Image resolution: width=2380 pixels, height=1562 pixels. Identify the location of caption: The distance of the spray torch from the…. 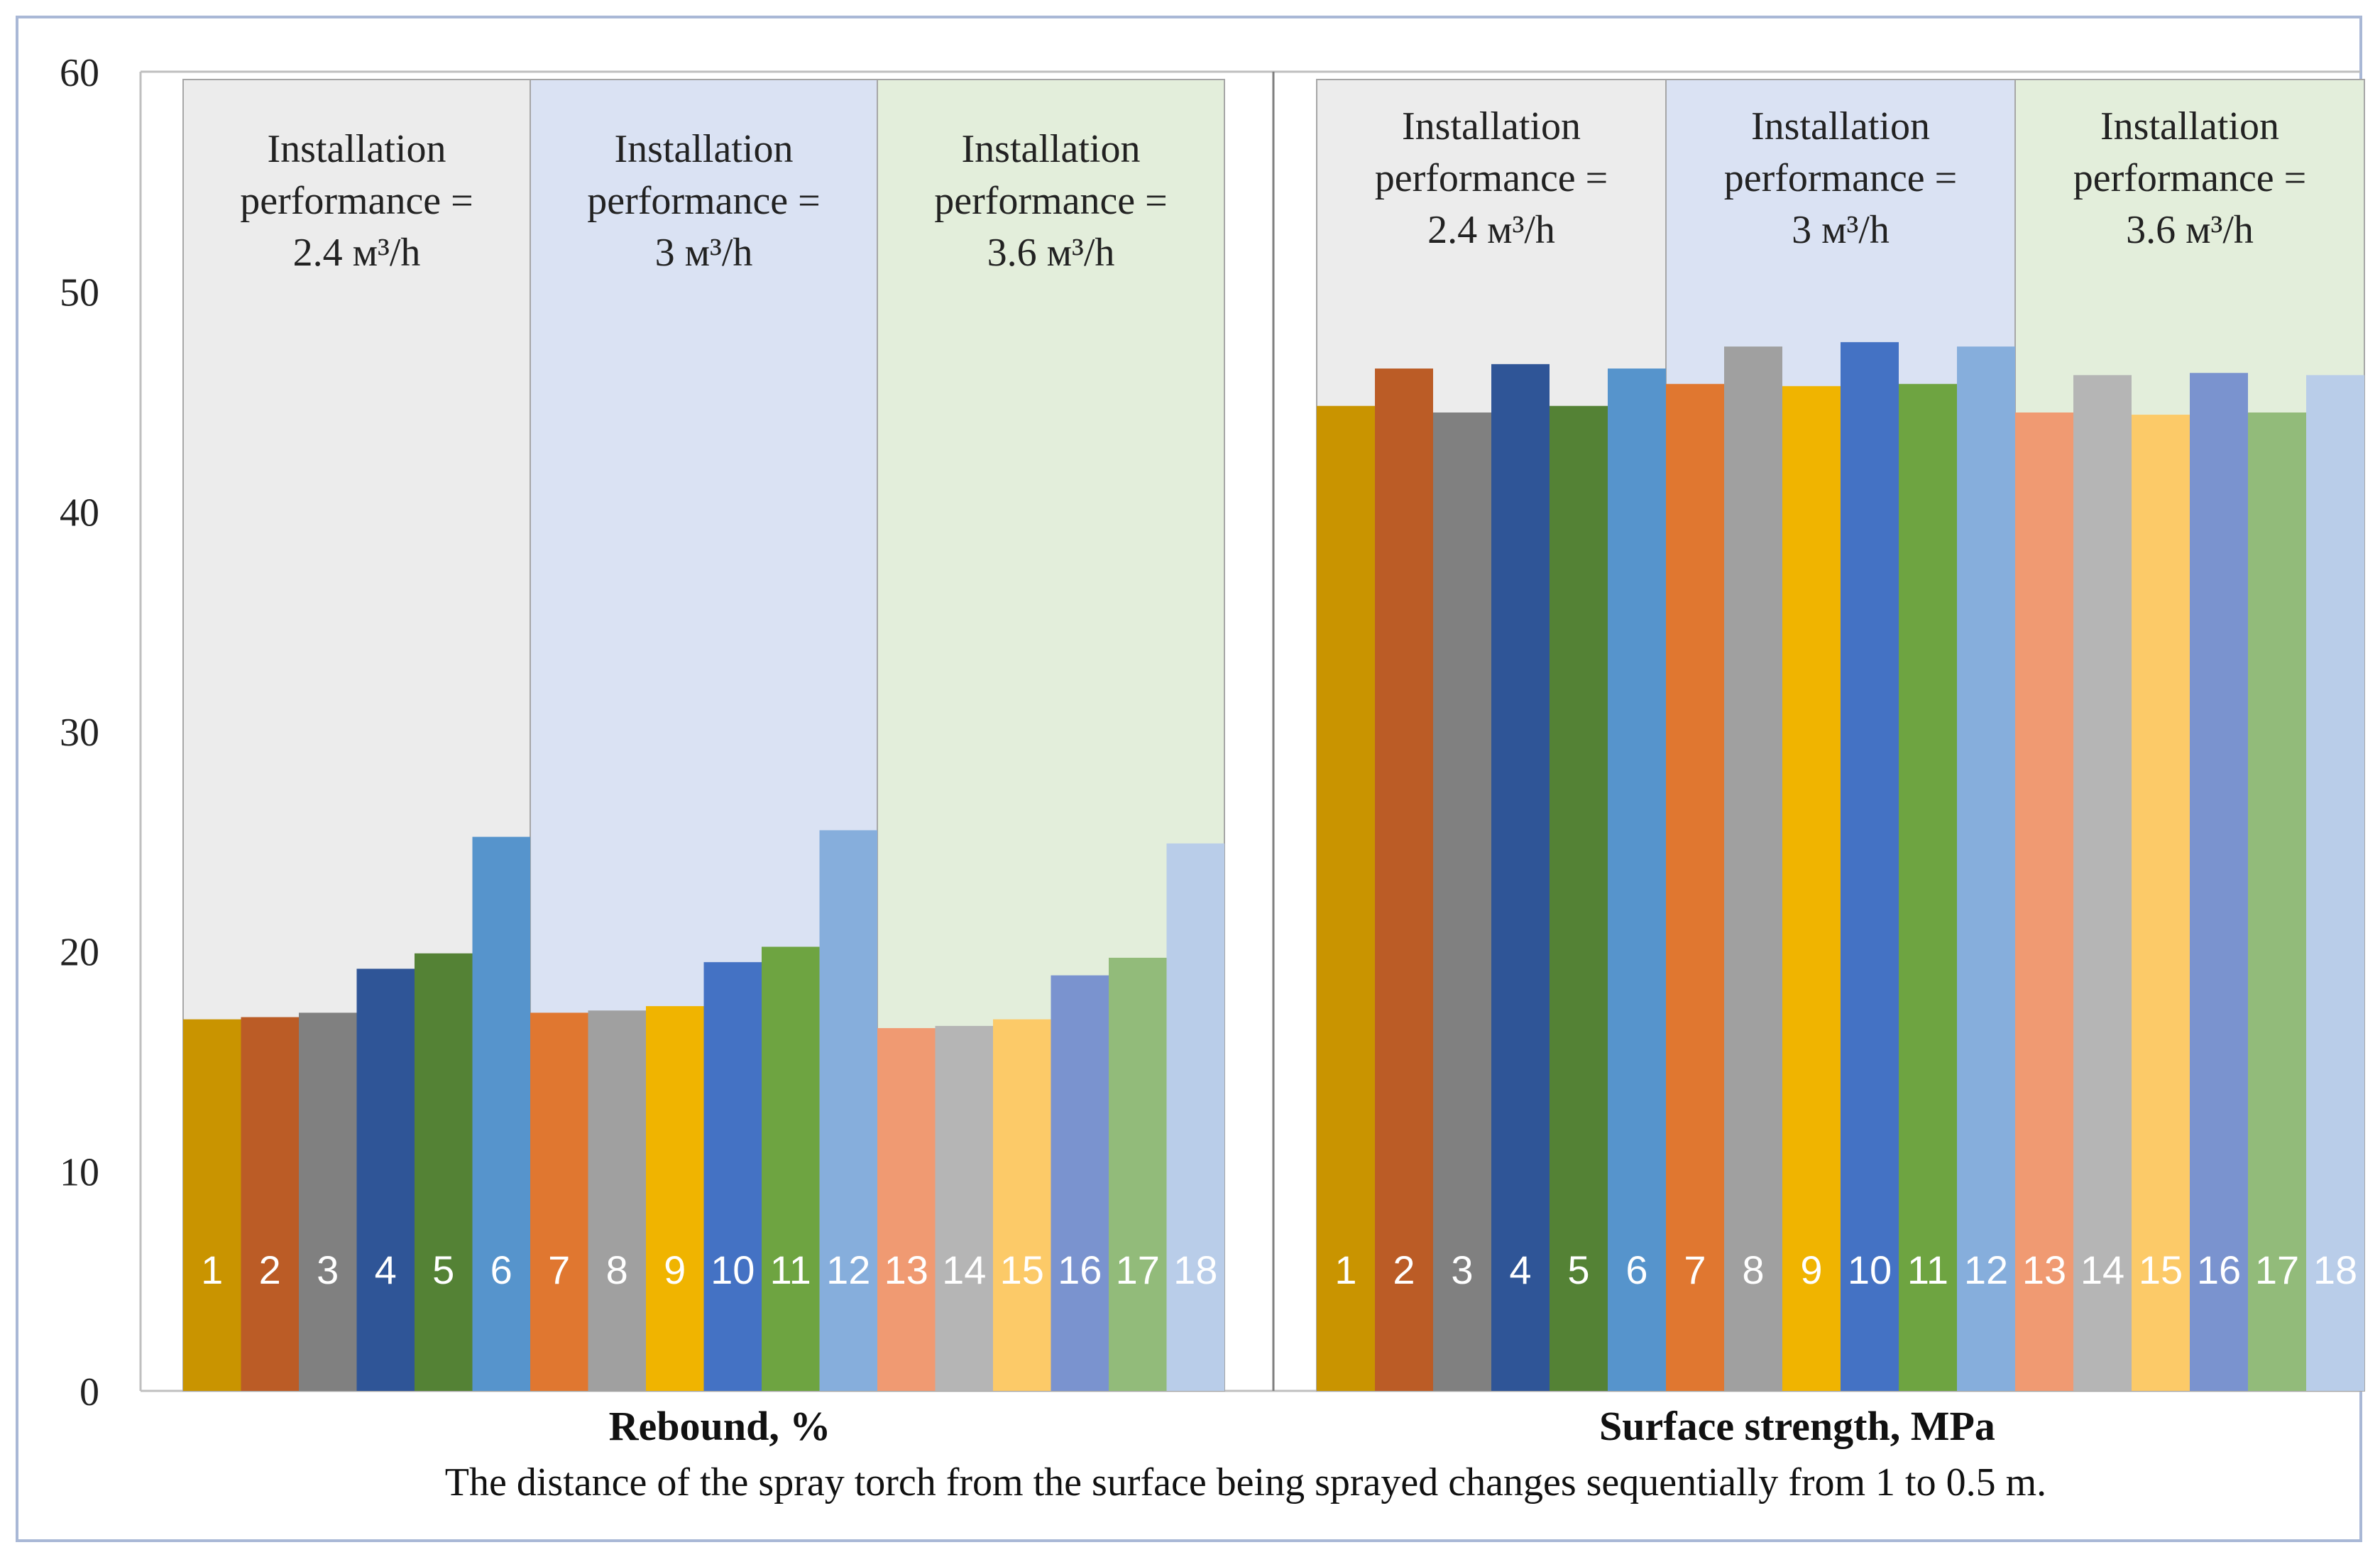
(1245, 1482).